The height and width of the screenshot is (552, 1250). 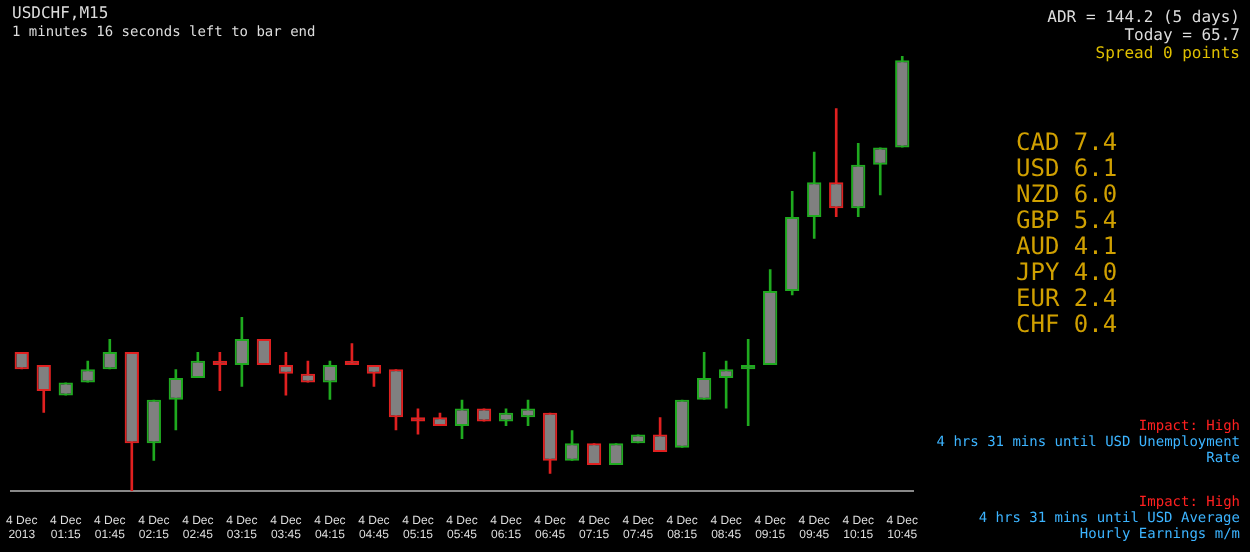 I want to click on text: CHF 0.4, so click(x=1068, y=324).